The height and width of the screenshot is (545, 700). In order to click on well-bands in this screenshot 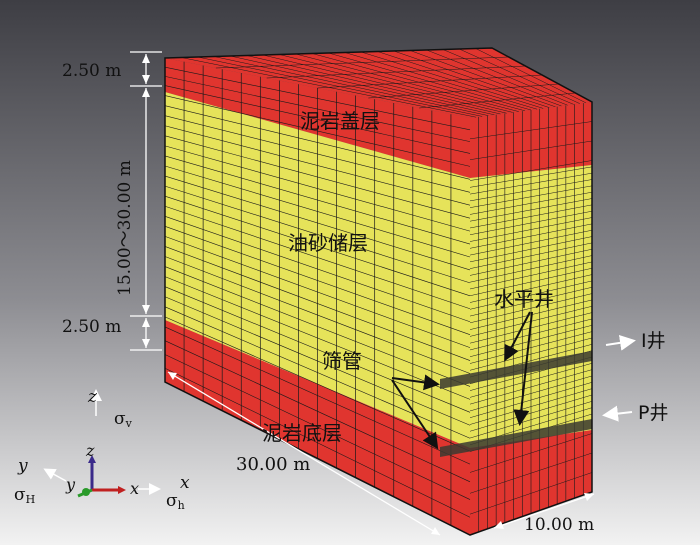, I will do `click(516, 404)`.